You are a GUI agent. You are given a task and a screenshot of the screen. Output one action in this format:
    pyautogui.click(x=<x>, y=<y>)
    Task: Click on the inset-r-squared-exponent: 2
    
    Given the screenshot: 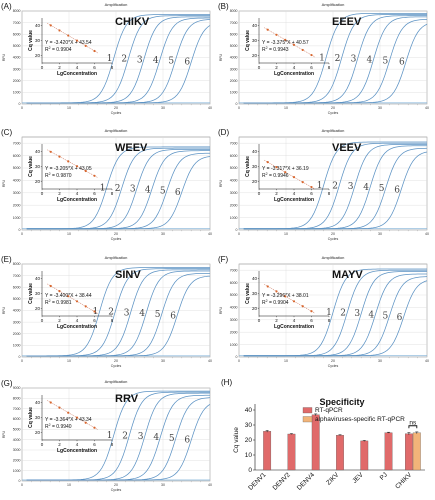 What is the action you would take?
    pyautogui.click(x=267, y=48)
    